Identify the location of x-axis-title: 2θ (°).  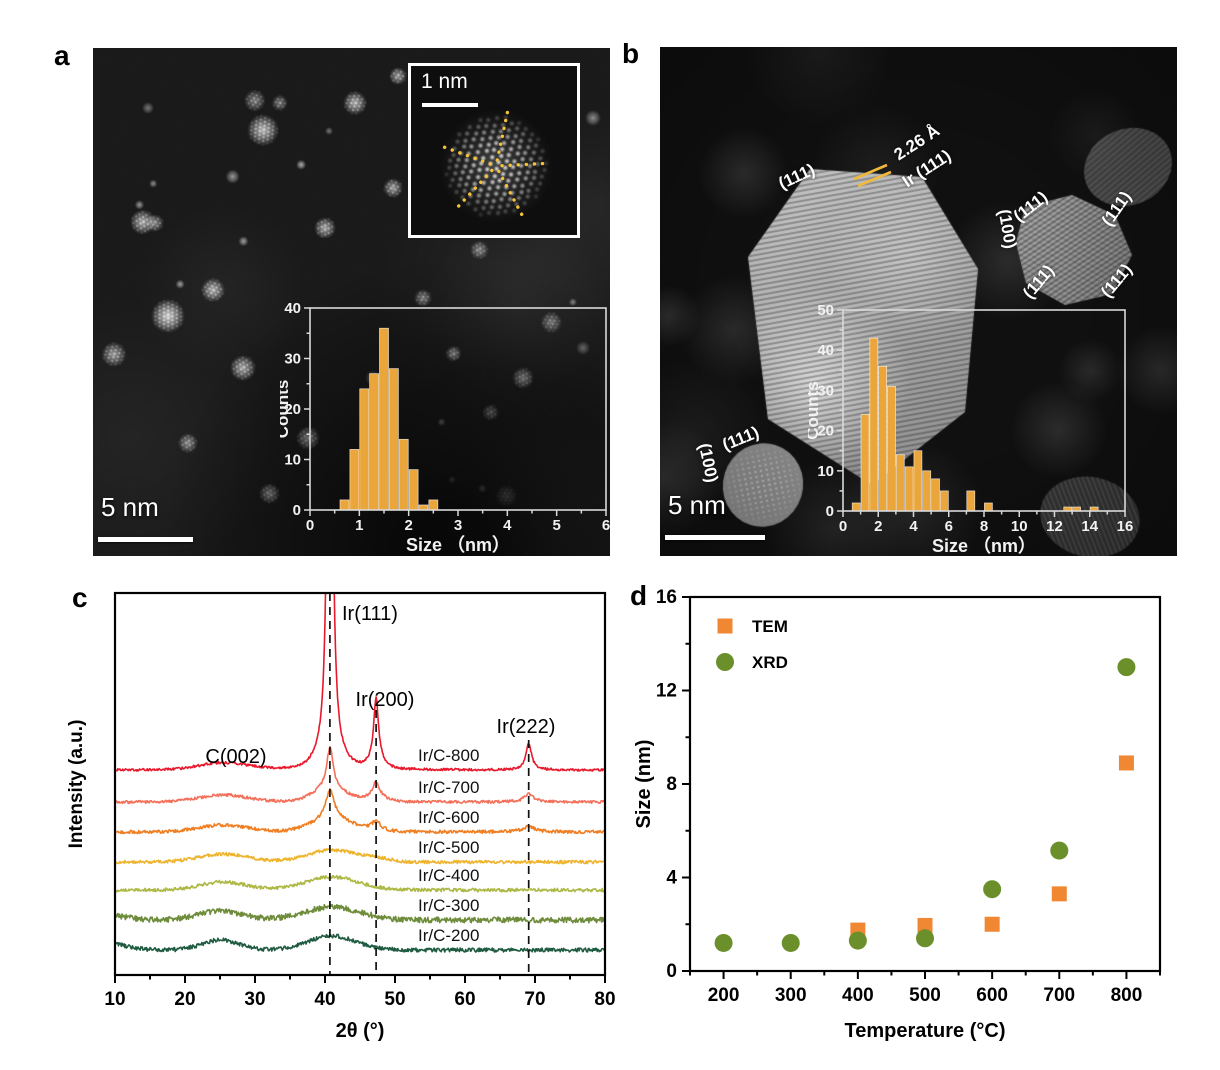
(360, 1031).